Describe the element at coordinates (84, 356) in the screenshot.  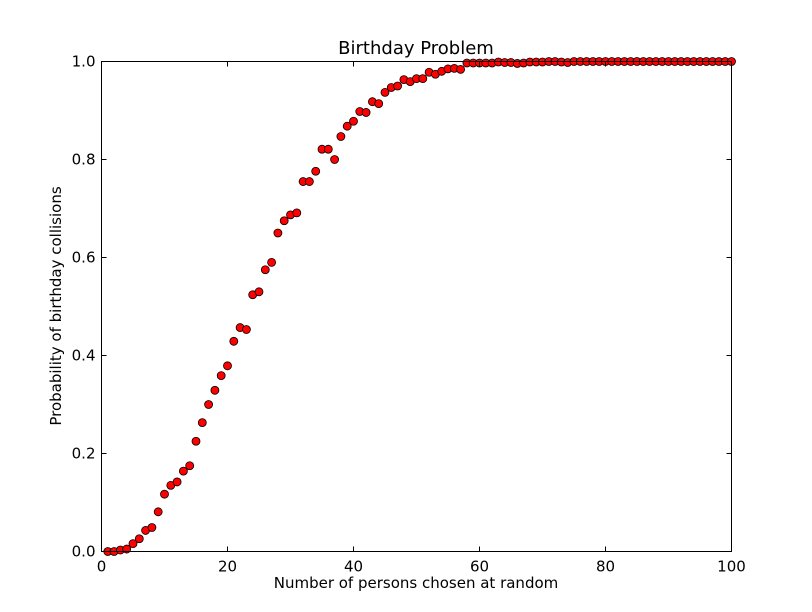
I see `y-tick-label: 0.4` at that location.